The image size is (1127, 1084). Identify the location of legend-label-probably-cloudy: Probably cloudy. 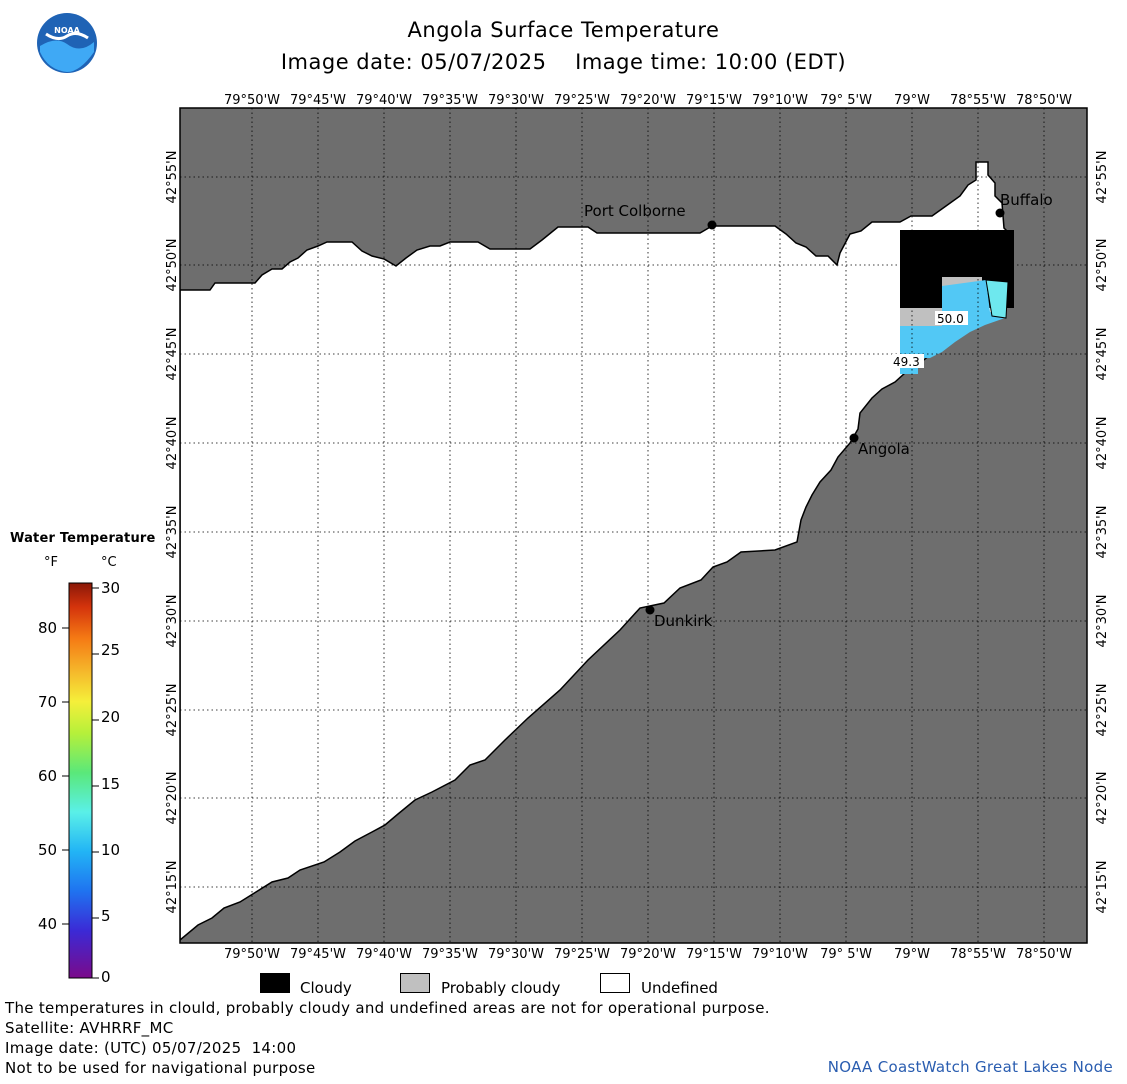
(501, 988).